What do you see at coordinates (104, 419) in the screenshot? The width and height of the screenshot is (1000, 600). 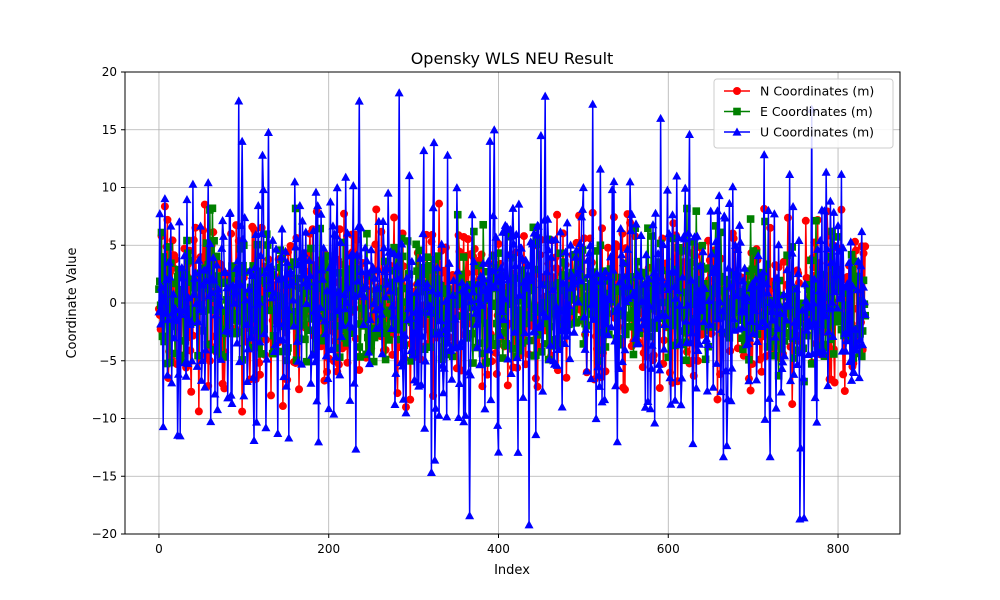 I see `y-tick-label: −10` at bounding box center [104, 419].